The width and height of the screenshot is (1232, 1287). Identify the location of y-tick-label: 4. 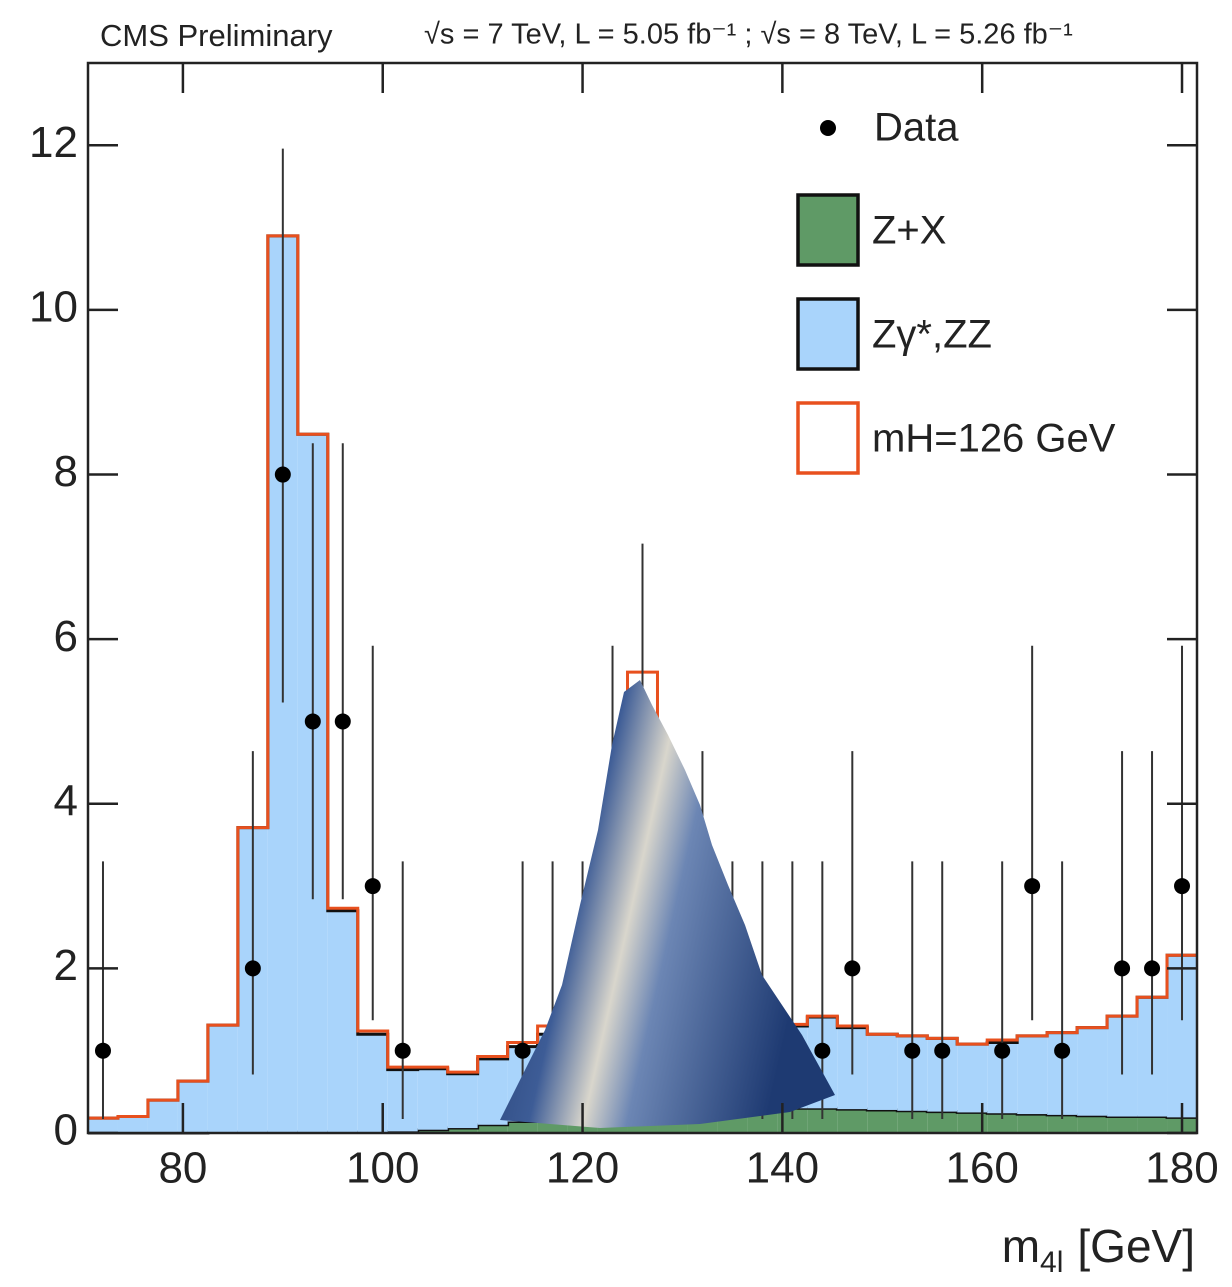
(66, 800).